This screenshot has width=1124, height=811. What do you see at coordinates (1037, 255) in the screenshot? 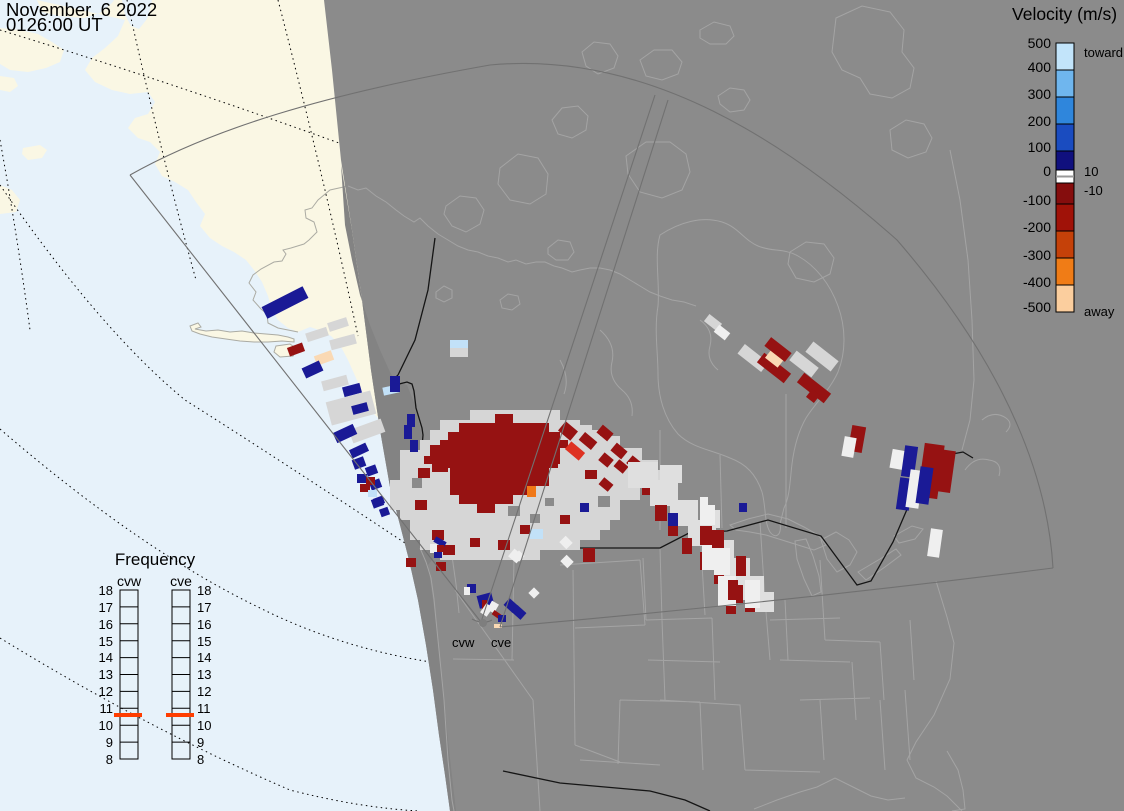
I see `svg-text: -300` at bounding box center [1037, 255].